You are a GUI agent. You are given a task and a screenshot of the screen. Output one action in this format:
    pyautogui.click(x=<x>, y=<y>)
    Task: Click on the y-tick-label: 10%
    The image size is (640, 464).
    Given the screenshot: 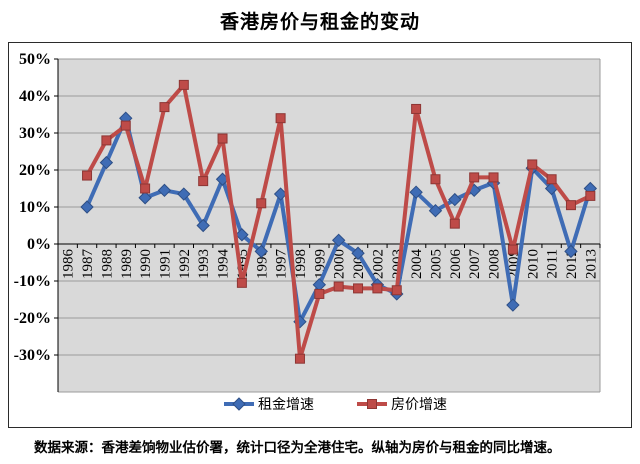 What is the action you would take?
    pyautogui.click(x=35, y=207)
    